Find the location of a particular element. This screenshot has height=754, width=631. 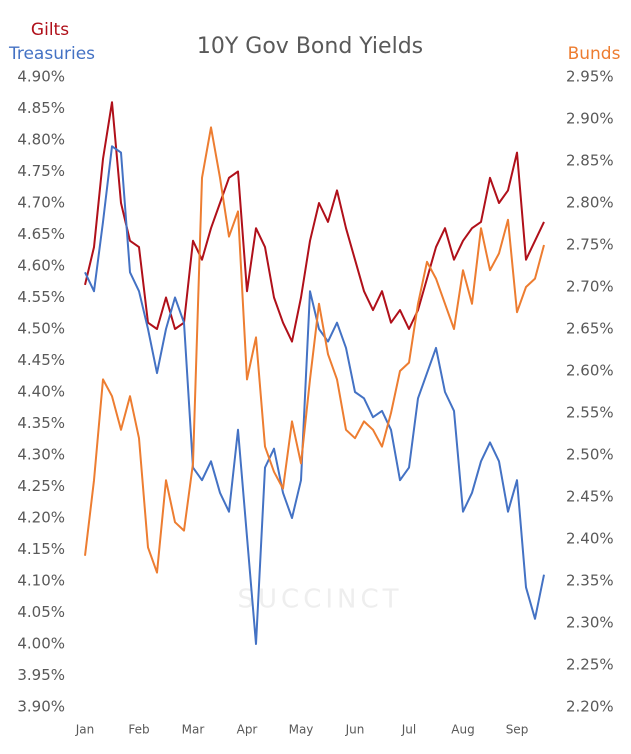

y2-tick-label: 2.25% is located at coordinates (590, 665).